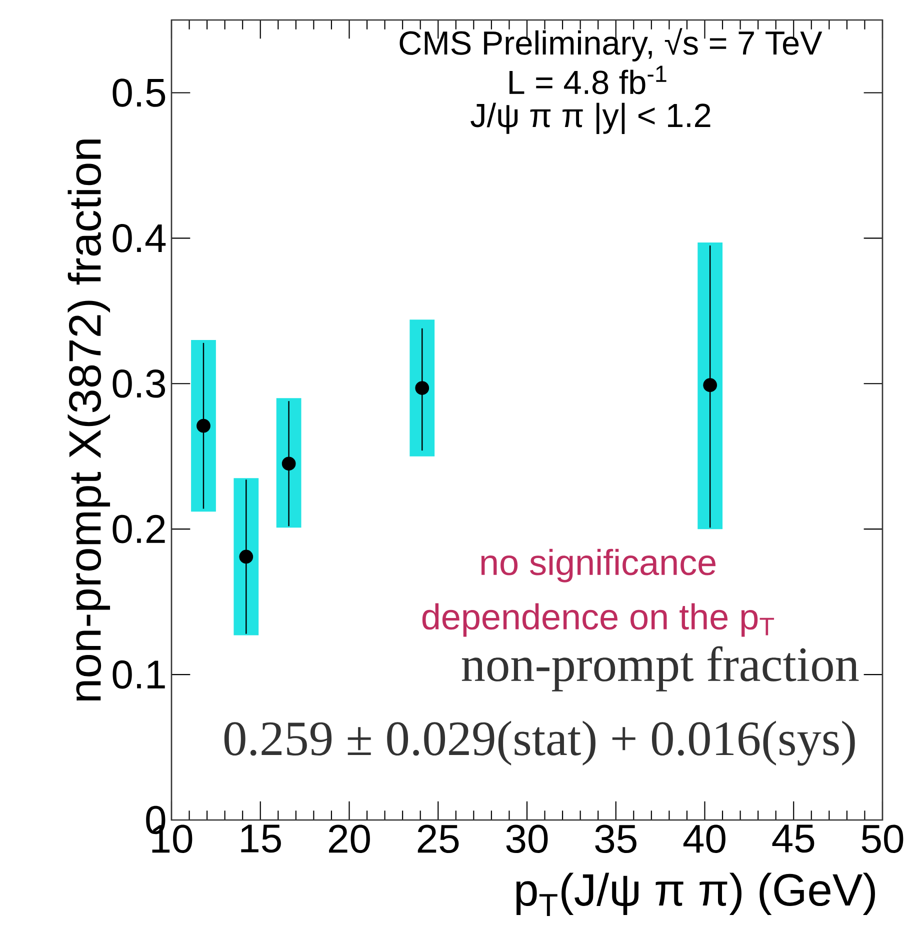 This screenshot has width=917, height=947. I want to click on x-tick-label: 45, so click(793, 838).